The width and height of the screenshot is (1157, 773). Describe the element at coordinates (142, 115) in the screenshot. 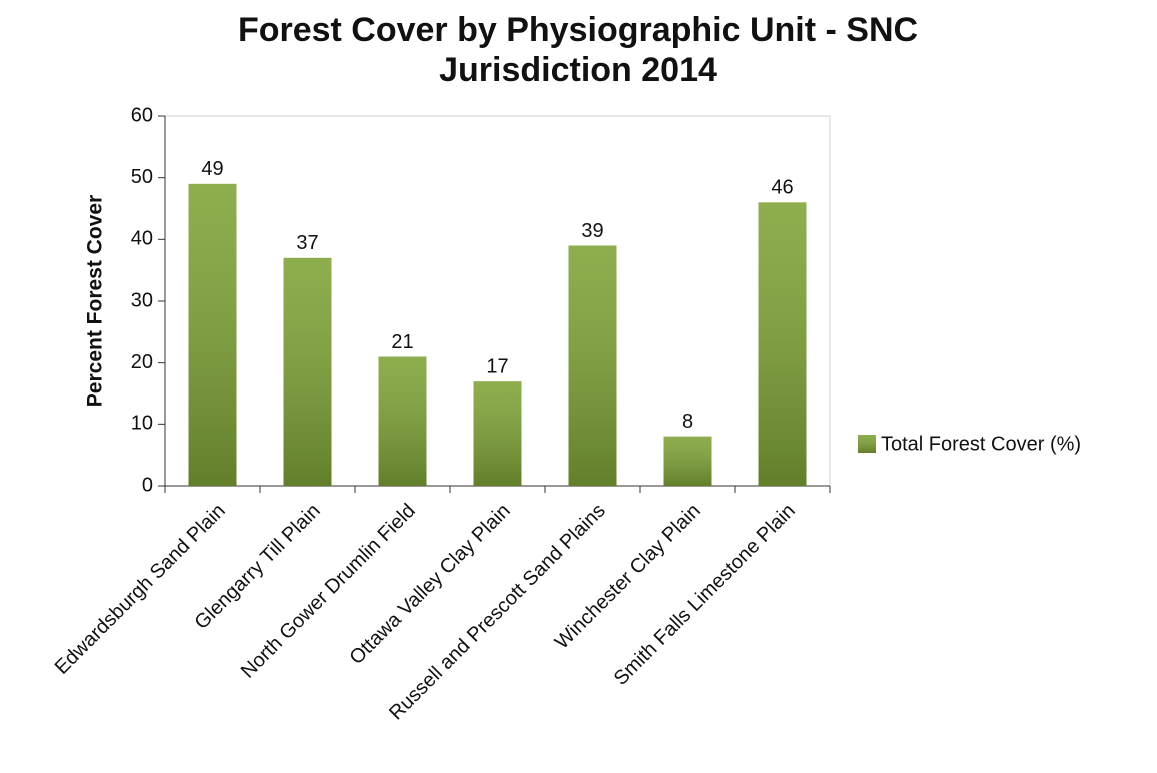

I see `y-tick-label: 60` at that location.